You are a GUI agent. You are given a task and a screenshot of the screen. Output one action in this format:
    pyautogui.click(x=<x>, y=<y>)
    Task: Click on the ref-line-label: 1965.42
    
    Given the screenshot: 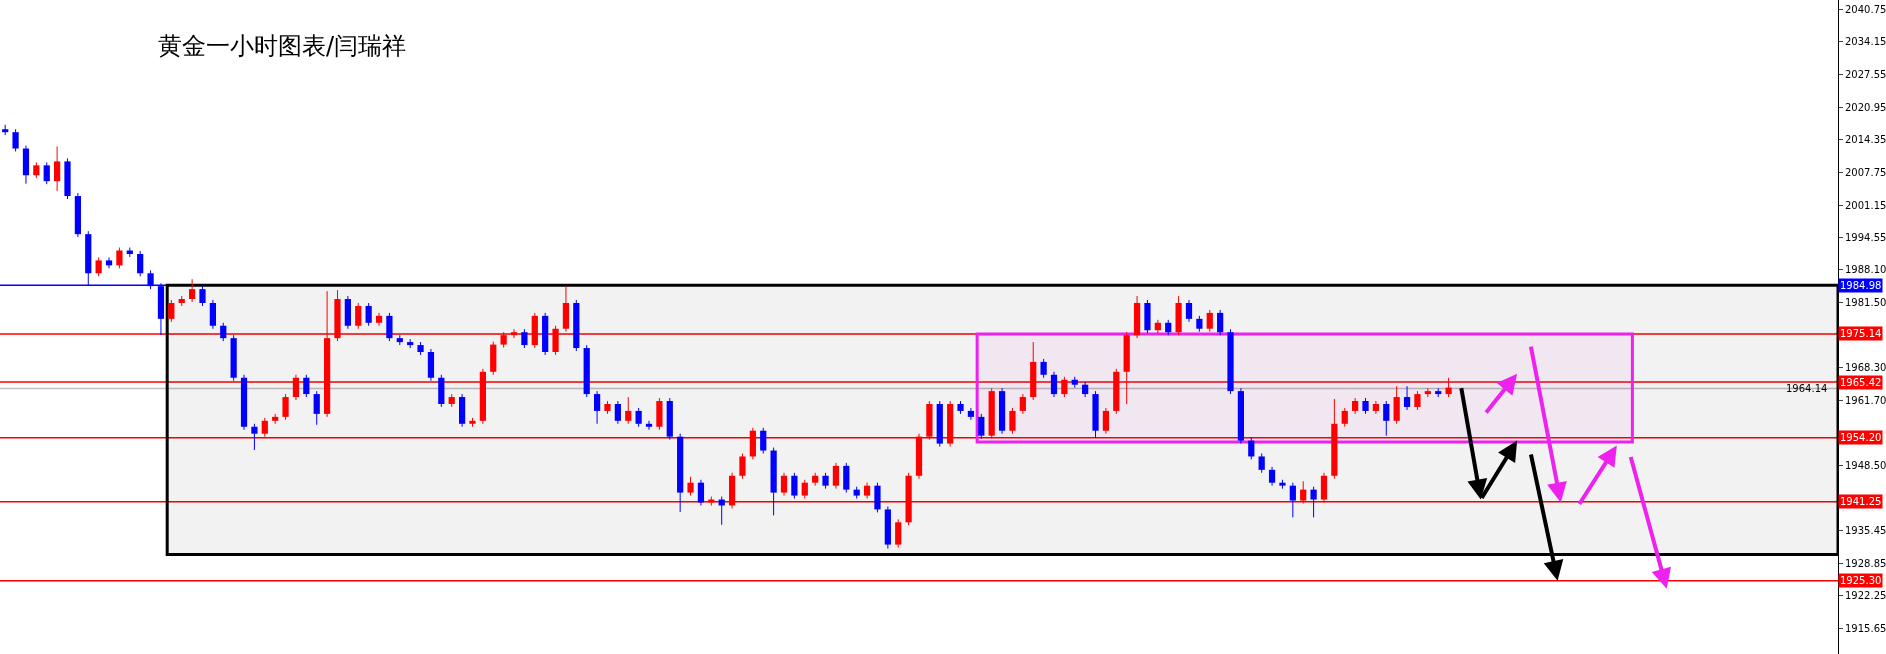 What is the action you would take?
    pyautogui.click(x=1861, y=382)
    